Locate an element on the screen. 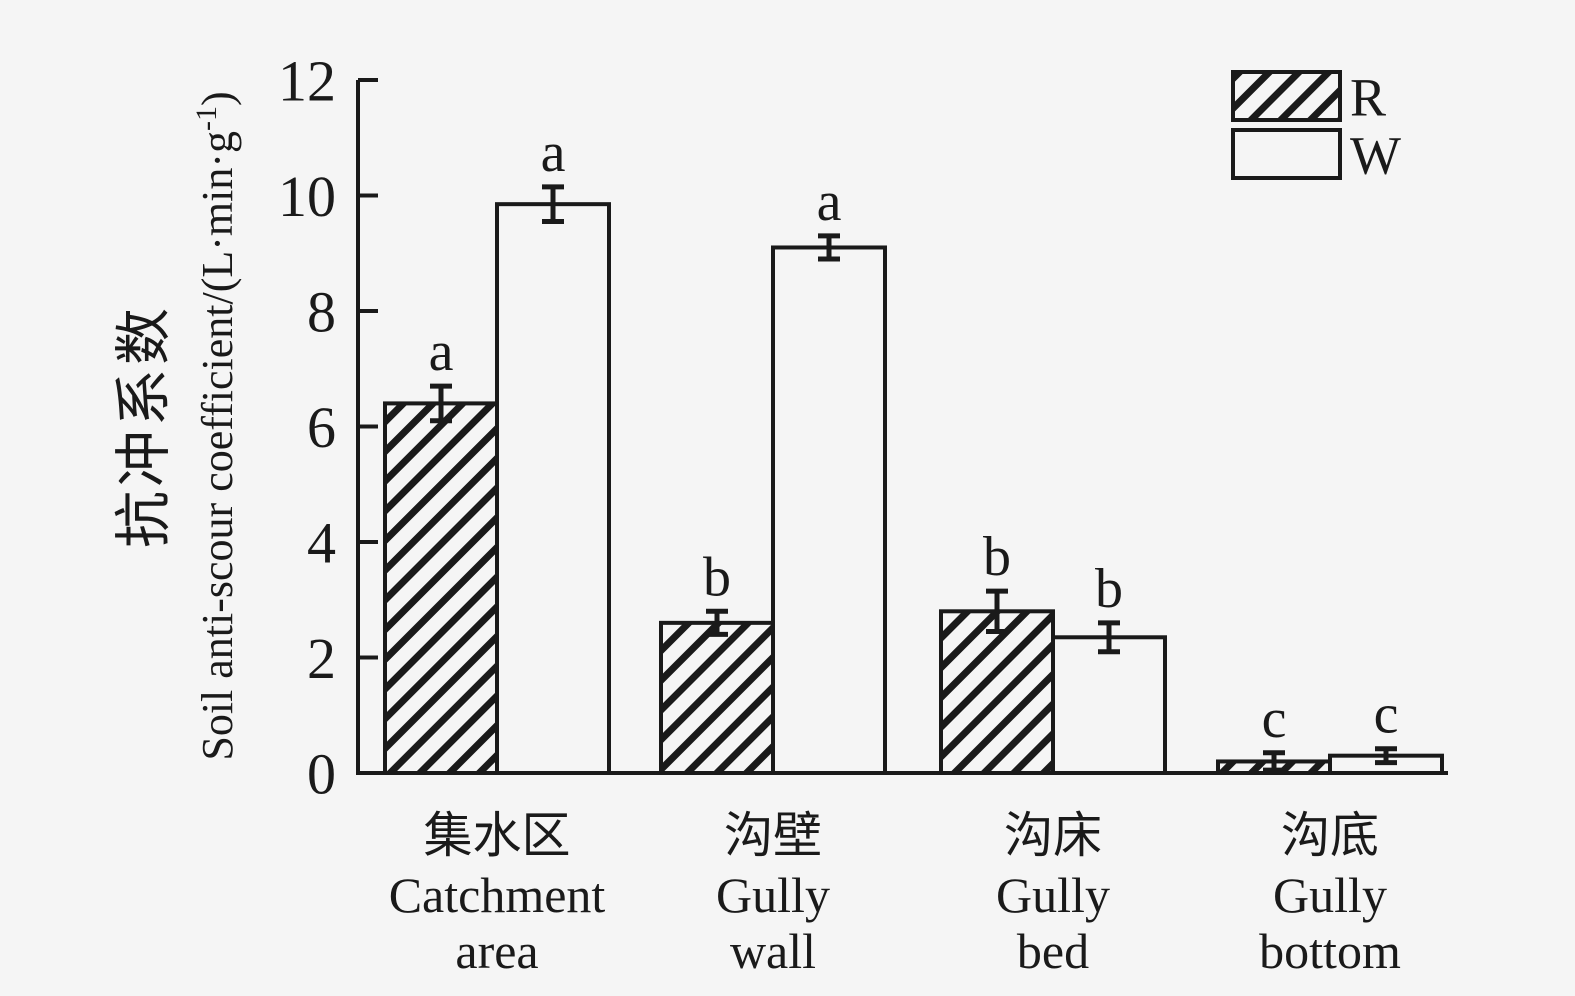 The width and height of the screenshot is (1575, 996). sig-letter-w-gully-bottom: c is located at coordinates (1386, 715).